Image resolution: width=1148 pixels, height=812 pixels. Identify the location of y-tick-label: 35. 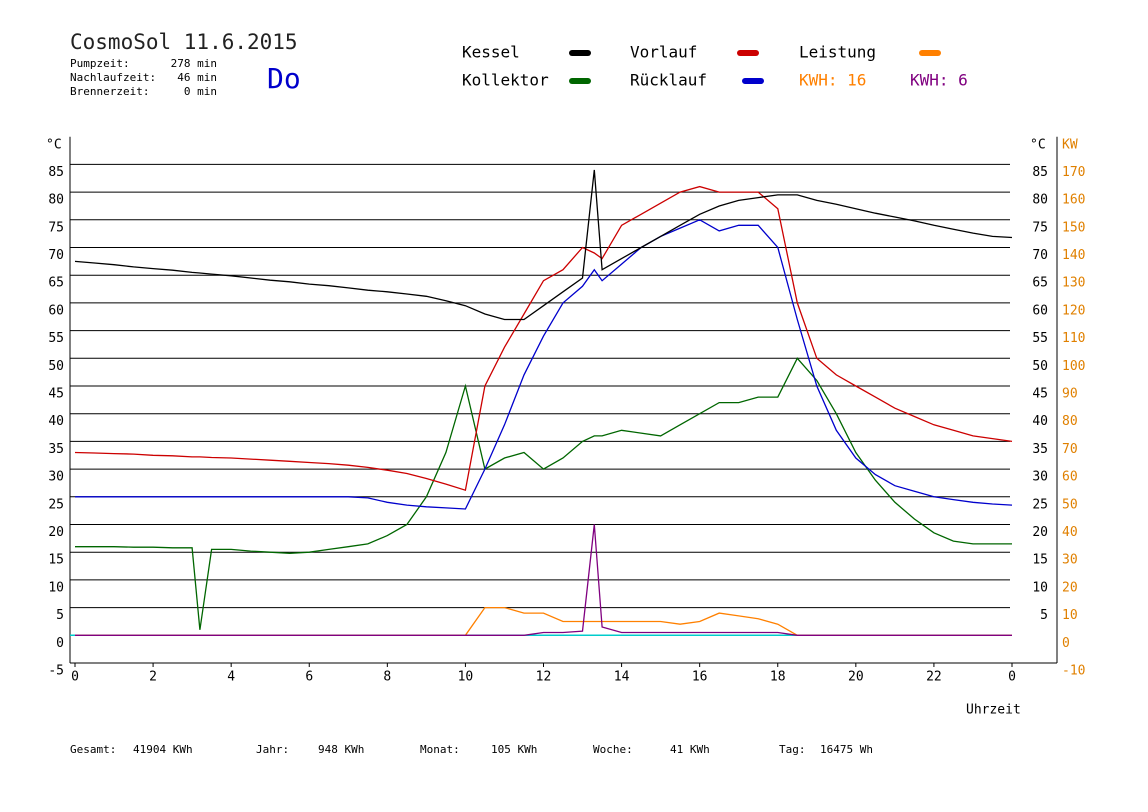
(56, 449).